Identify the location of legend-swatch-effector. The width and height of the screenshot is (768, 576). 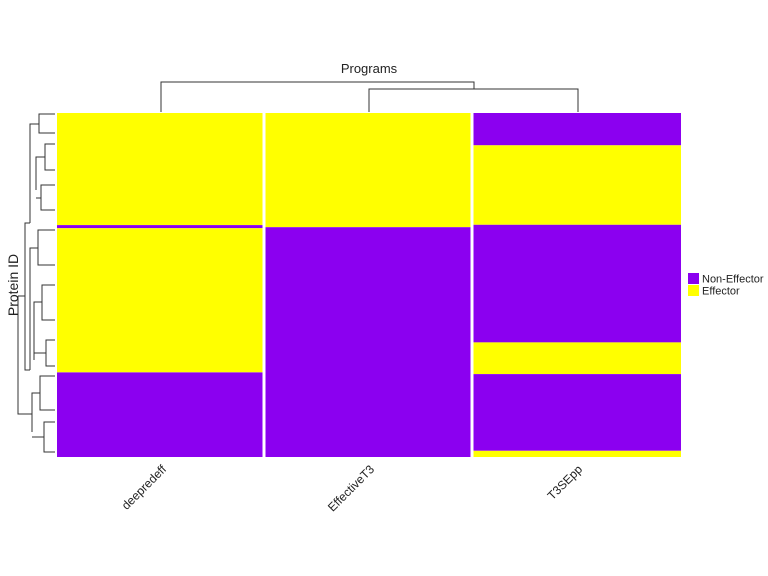
(693, 290).